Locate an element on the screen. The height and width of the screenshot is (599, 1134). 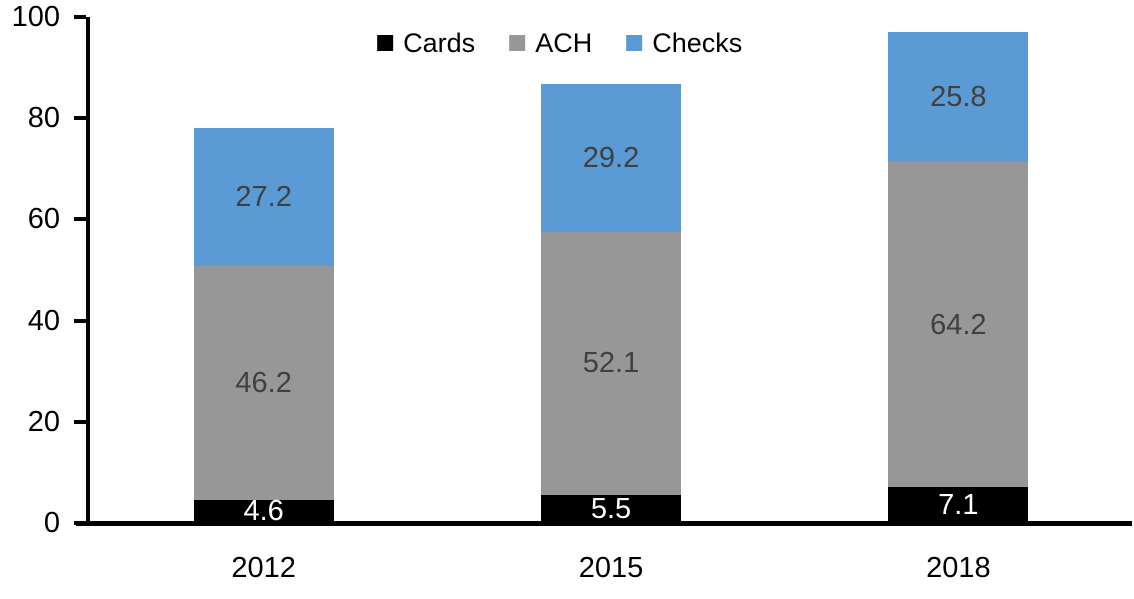
bar-segment-ach-2015 is located at coordinates (611, 363).